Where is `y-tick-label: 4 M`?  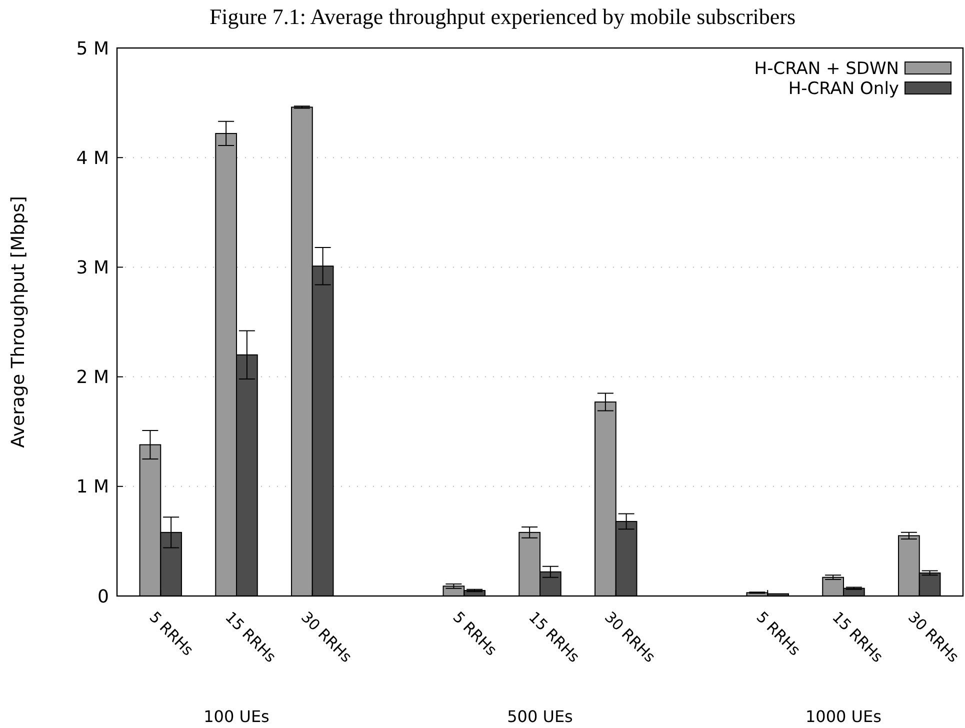
y-tick-label: 4 M is located at coordinates (92, 158).